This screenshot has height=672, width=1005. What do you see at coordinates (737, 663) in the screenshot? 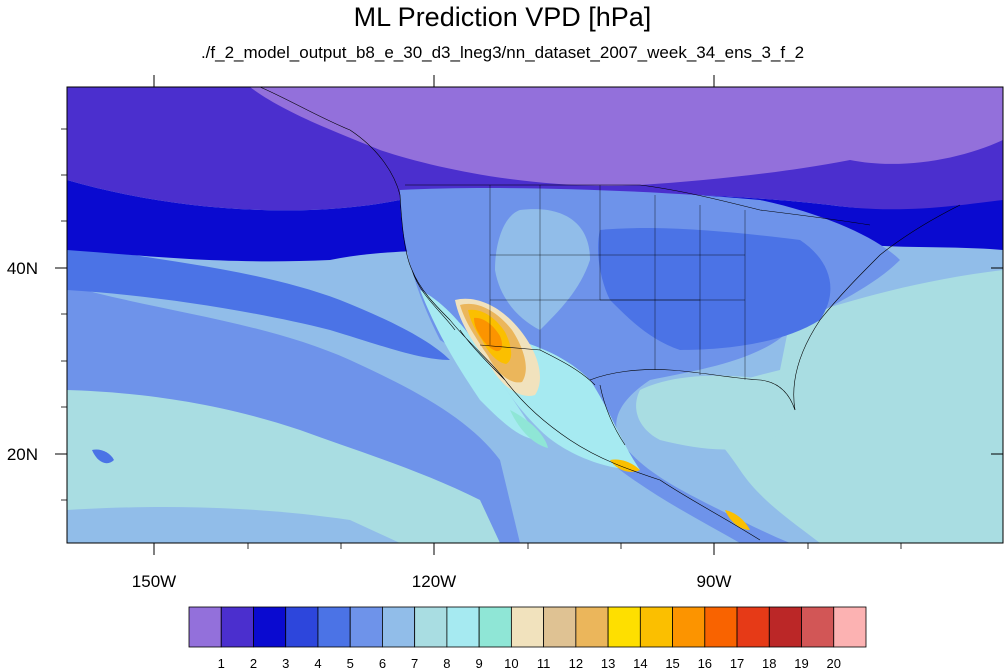
I see `colorbar-label: 17` at bounding box center [737, 663].